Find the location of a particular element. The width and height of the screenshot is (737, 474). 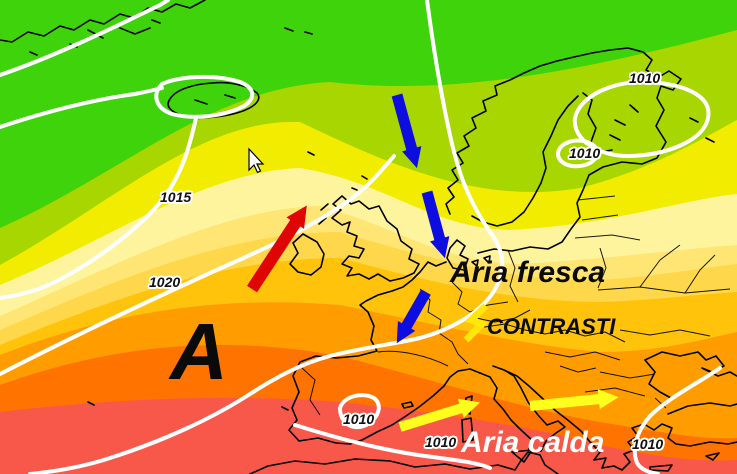

fresh-air-annotation: Aria fresca is located at coordinates (528, 272).